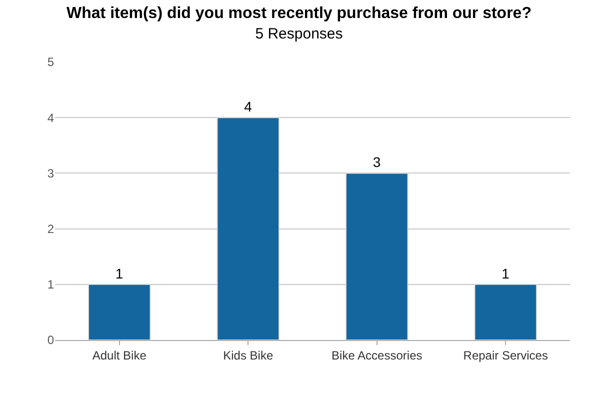 The height and width of the screenshot is (395, 598). What do you see at coordinates (50, 62) in the screenshot?
I see `y-tick-label: 5` at bounding box center [50, 62].